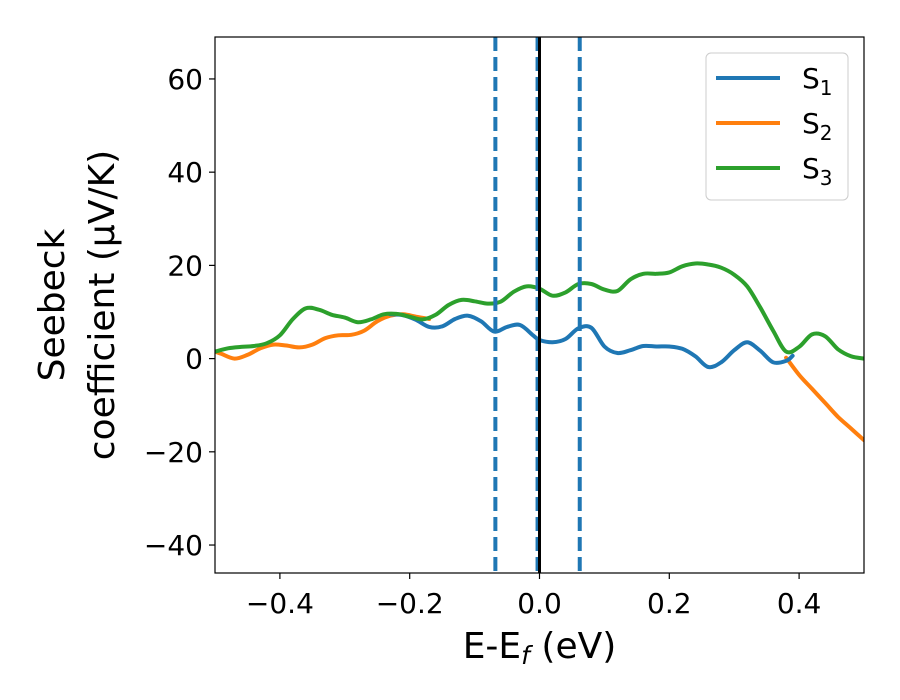  Describe the element at coordinates (185, 79) in the screenshot. I see `y-tick-label: 60` at that location.